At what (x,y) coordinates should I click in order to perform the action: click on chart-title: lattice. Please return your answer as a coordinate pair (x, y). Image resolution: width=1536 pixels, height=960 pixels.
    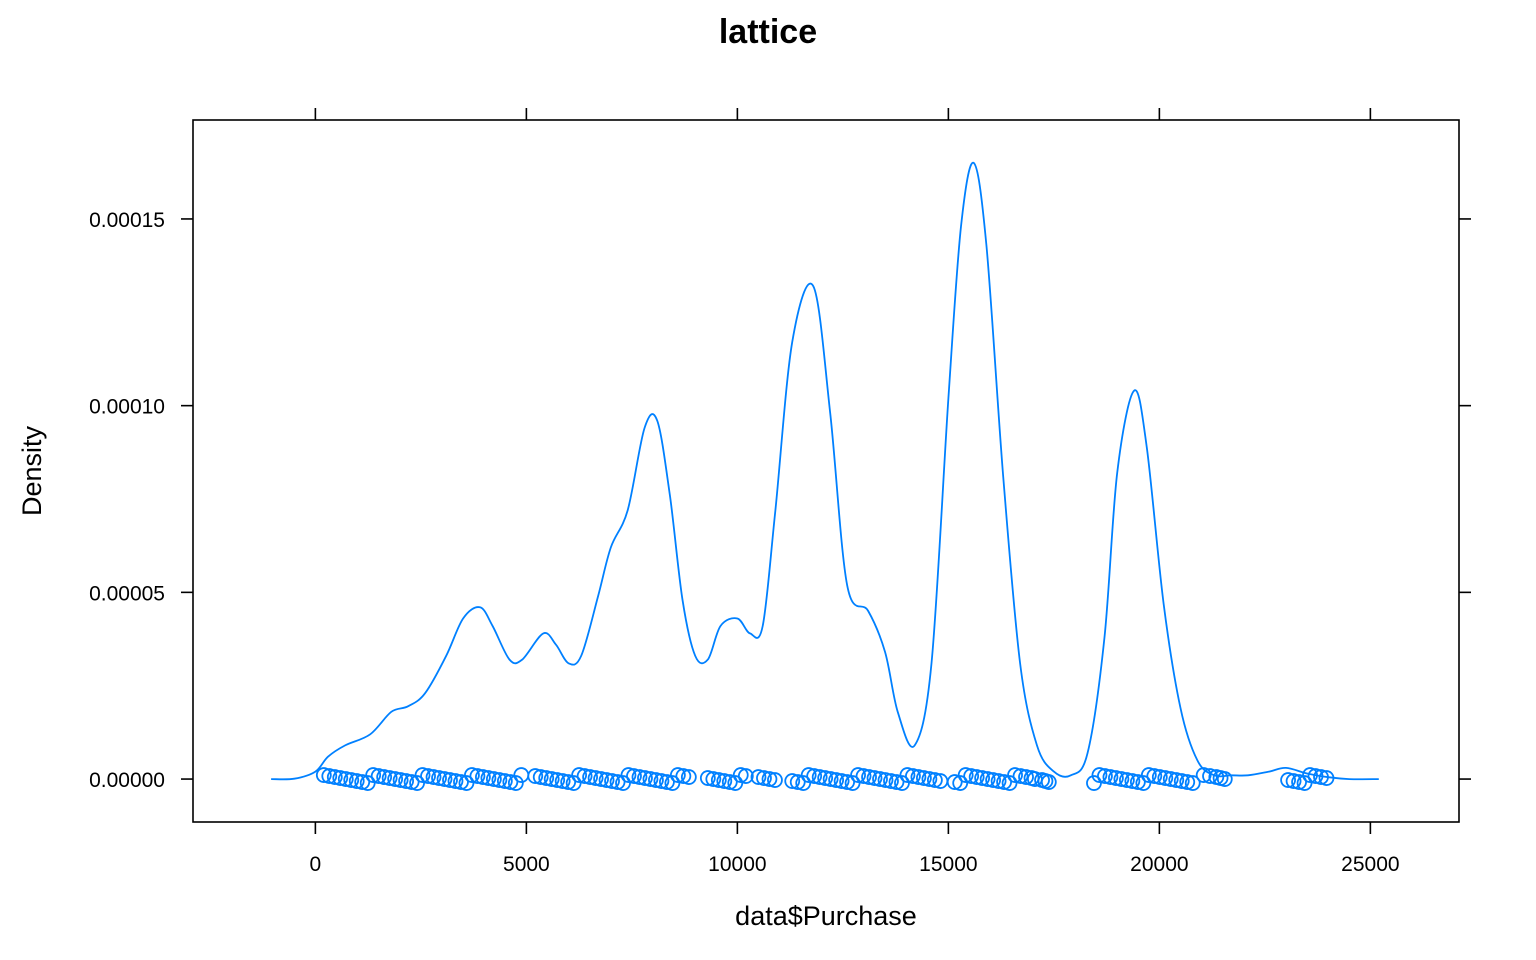
    Looking at the image, I should click on (768, 32).